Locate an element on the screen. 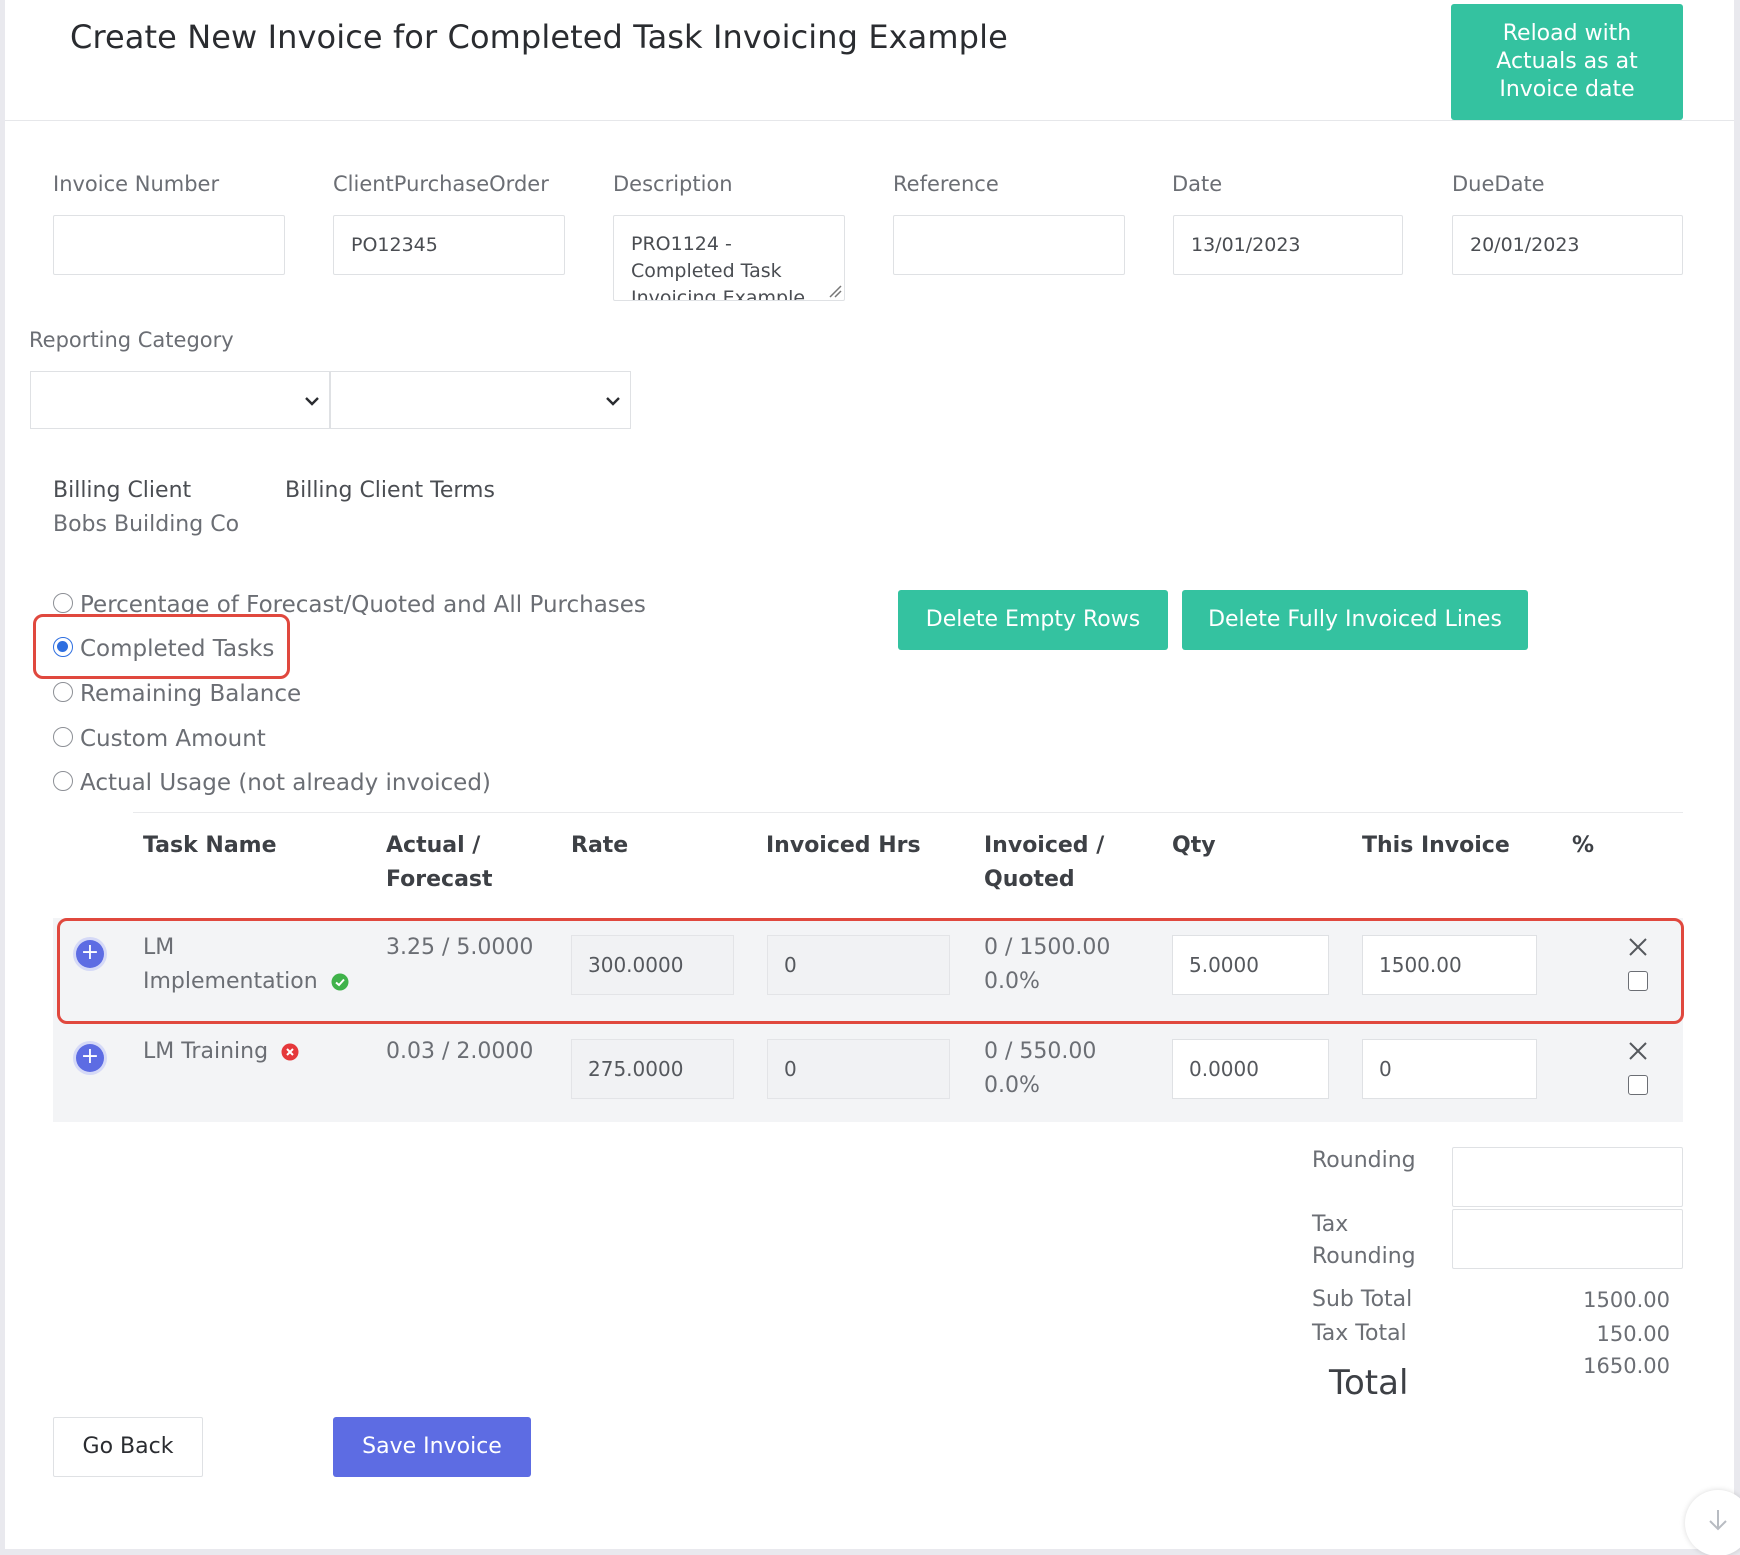 This screenshot has width=1740, height=1555. invoiced-quoted: 0 / 1500.00 0.0% is located at coordinates (1047, 964).